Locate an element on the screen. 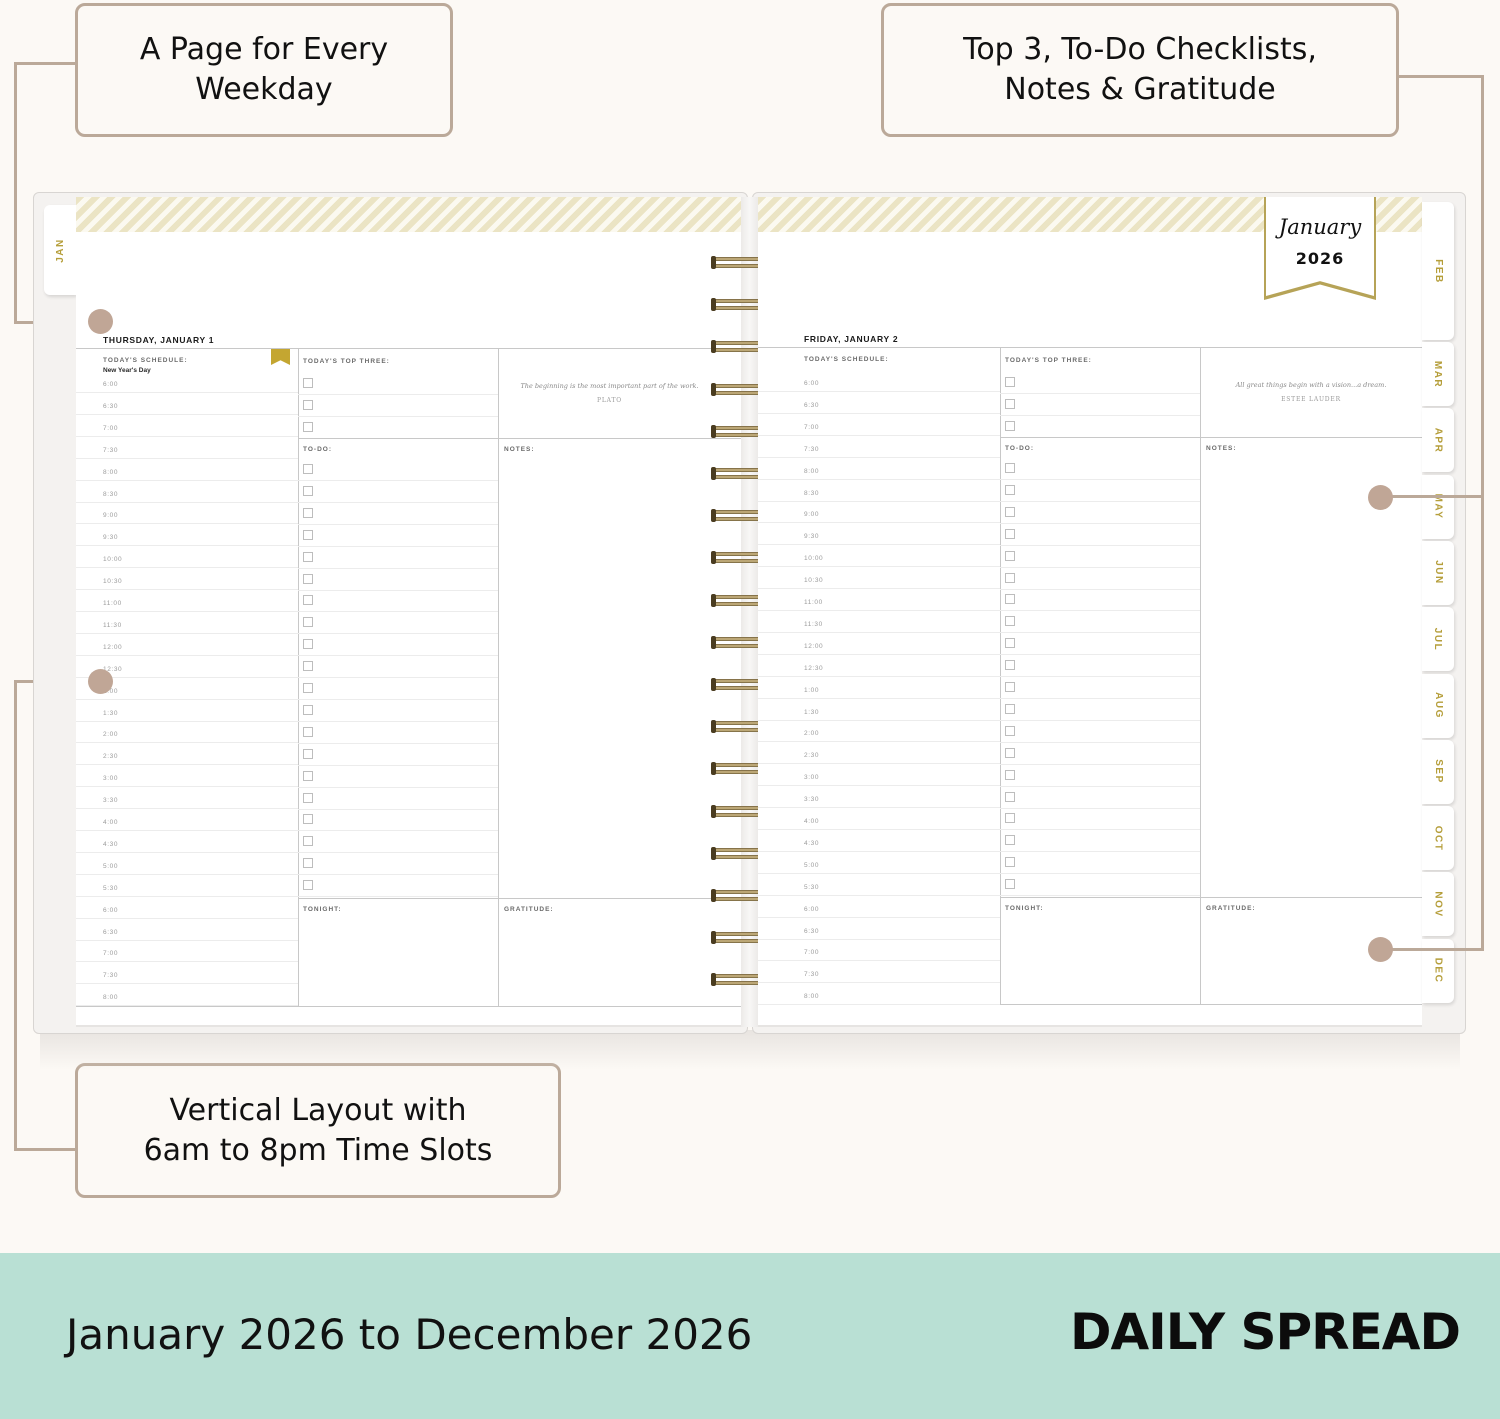  tab-jun: JUN is located at coordinates (1438, 572).